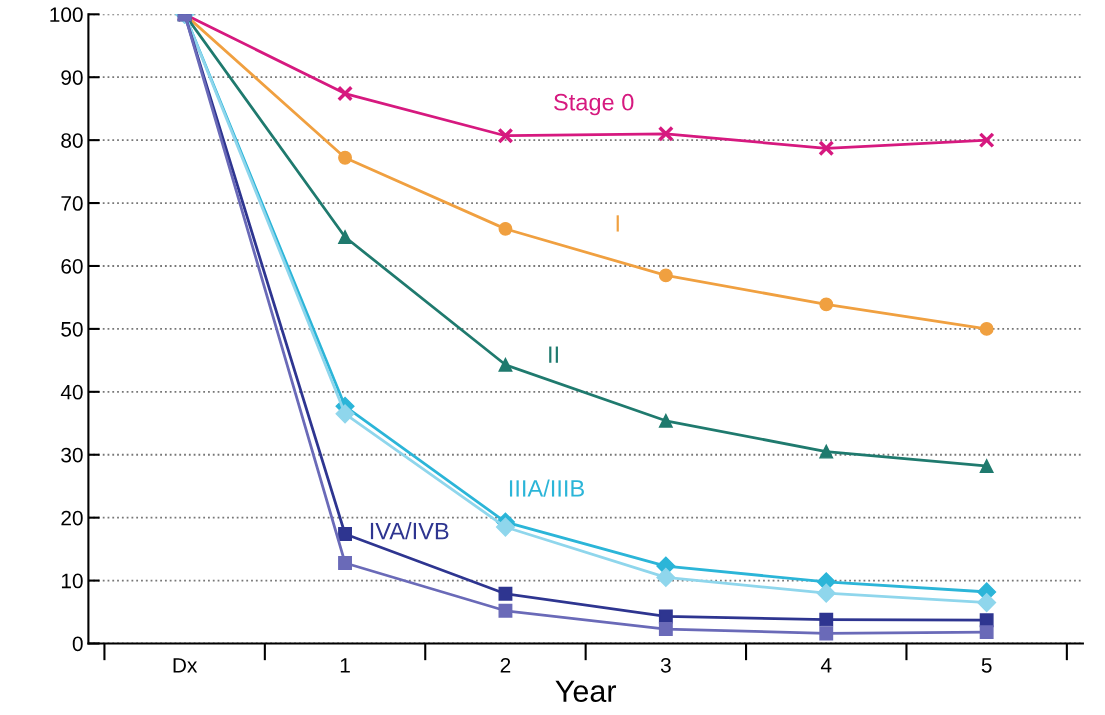 The width and height of the screenshot is (1105, 715). I want to click on y-tick-label: 60, so click(72, 266).